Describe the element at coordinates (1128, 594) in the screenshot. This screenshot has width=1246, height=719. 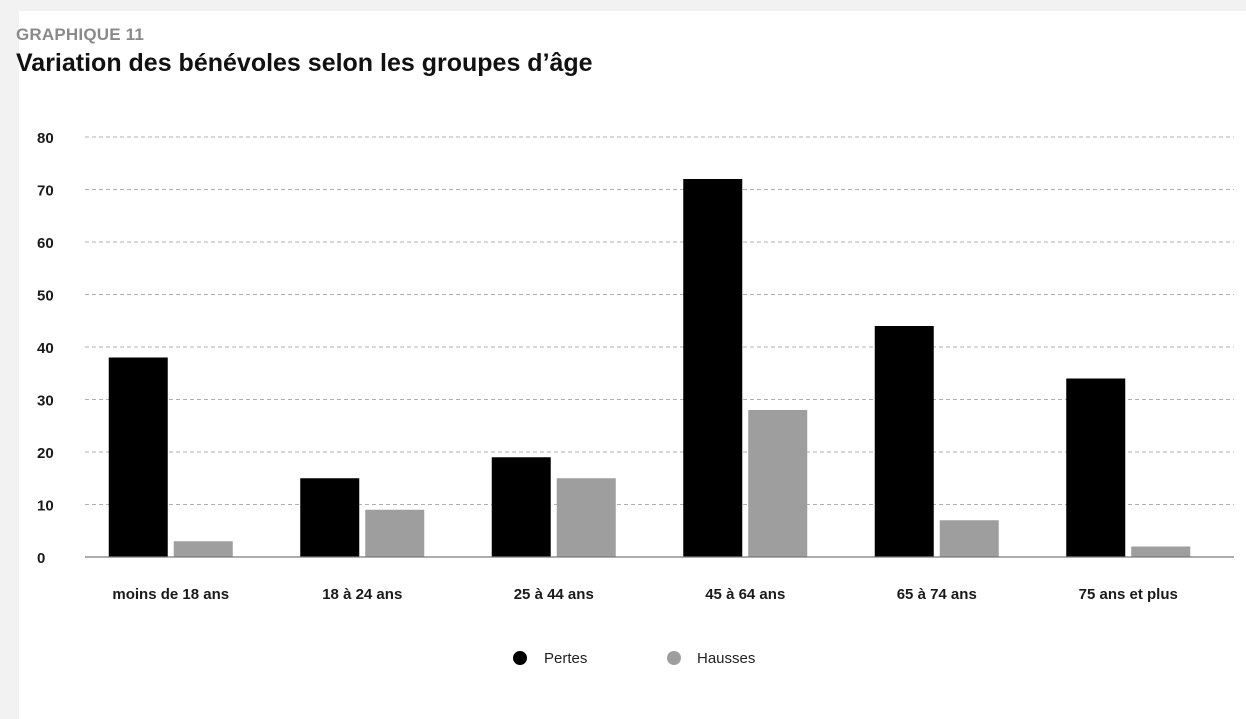
I see `x-tick-label: 75 ans et plus` at that location.